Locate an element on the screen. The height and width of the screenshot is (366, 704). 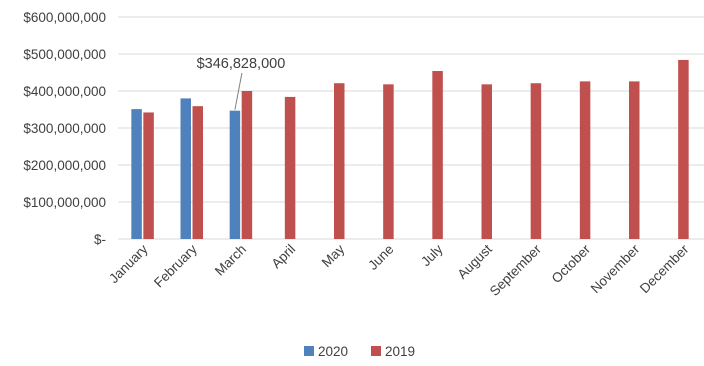
bar-2020-february is located at coordinates (185, 169).